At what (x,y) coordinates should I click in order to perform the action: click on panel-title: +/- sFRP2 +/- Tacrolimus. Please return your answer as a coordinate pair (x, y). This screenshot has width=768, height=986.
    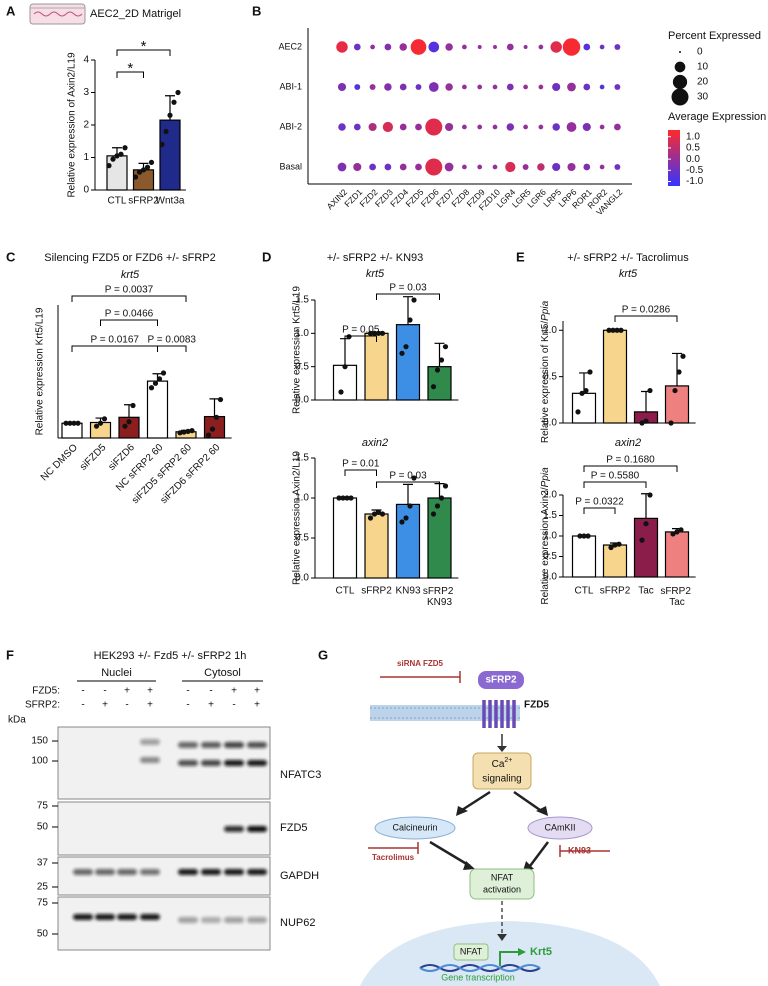
    Looking at the image, I should click on (628, 258).